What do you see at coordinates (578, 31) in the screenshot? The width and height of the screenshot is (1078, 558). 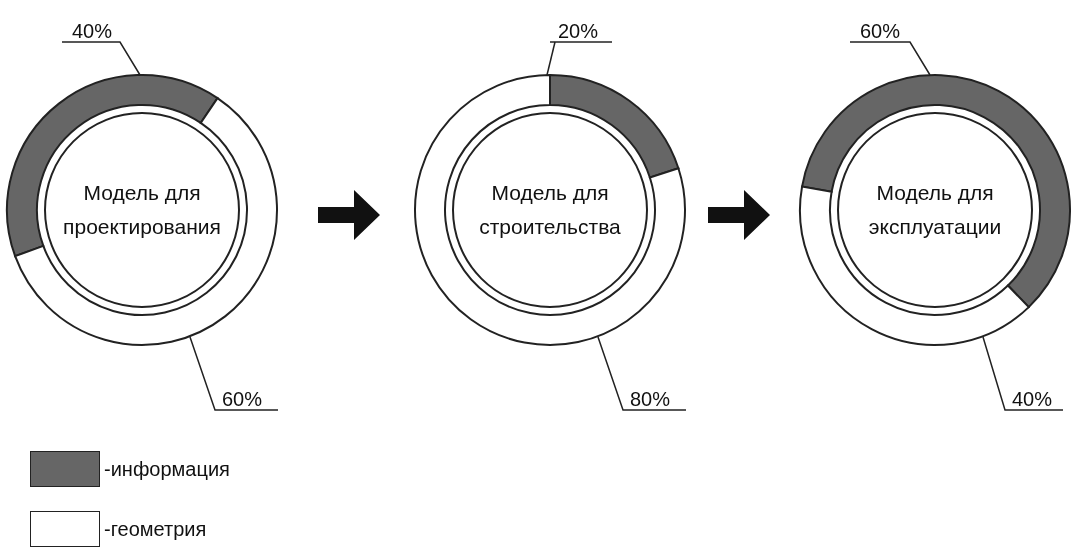 I see `data-label: 20%` at bounding box center [578, 31].